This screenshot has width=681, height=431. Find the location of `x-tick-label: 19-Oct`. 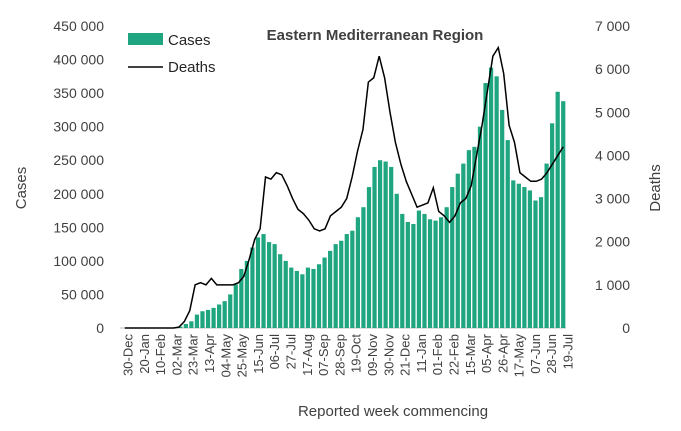

x-tick-label: 19-Oct is located at coordinates (356, 353).